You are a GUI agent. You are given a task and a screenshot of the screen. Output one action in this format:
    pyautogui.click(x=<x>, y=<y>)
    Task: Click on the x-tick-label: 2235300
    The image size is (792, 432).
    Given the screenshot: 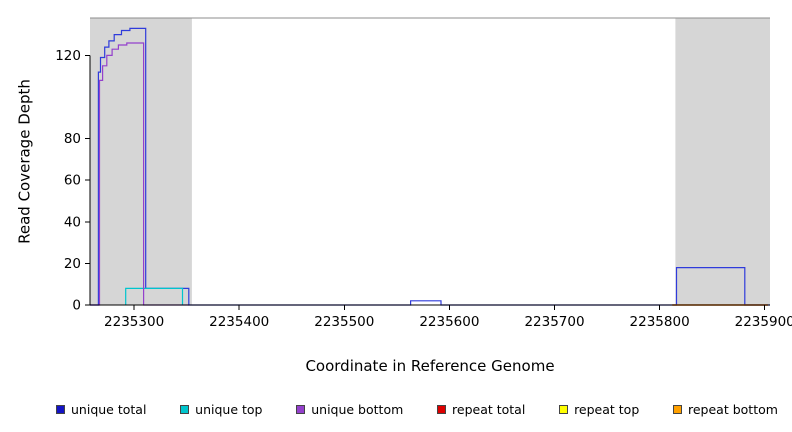 What is the action you would take?
    pyautogui.click(x=134, y=322)
    